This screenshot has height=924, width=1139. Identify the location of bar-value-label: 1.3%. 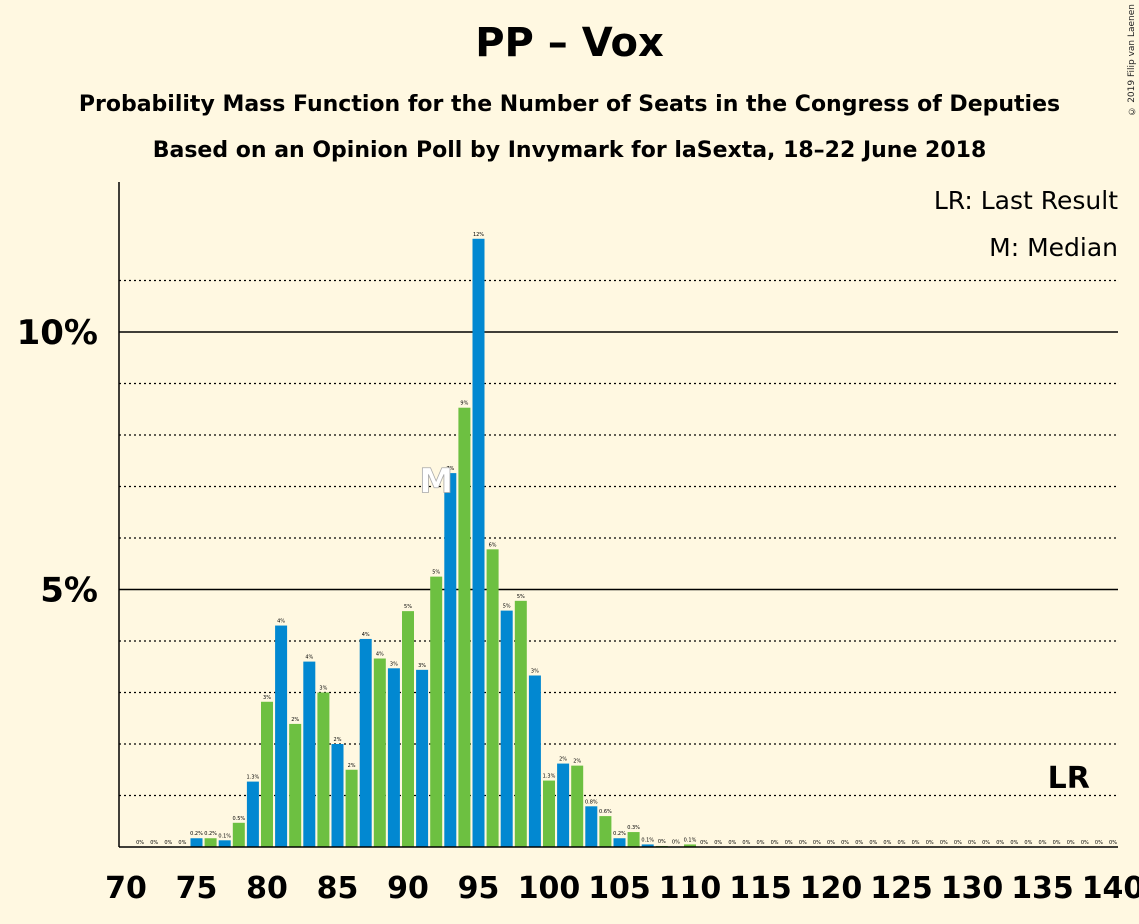
(549, 777).